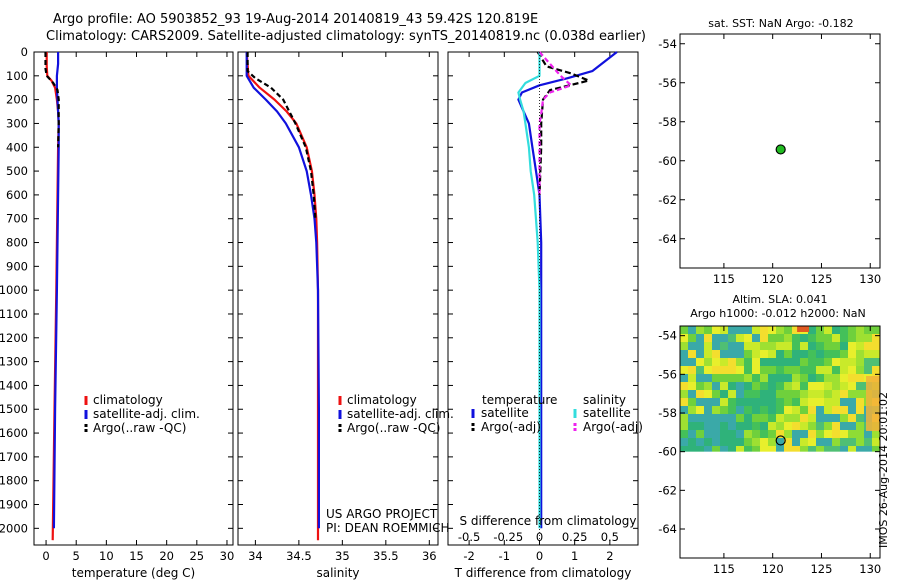  Describe the element at coordinates (136, 556) in the screenshot. I see `temperature-x-tick-label: 15` at that location.